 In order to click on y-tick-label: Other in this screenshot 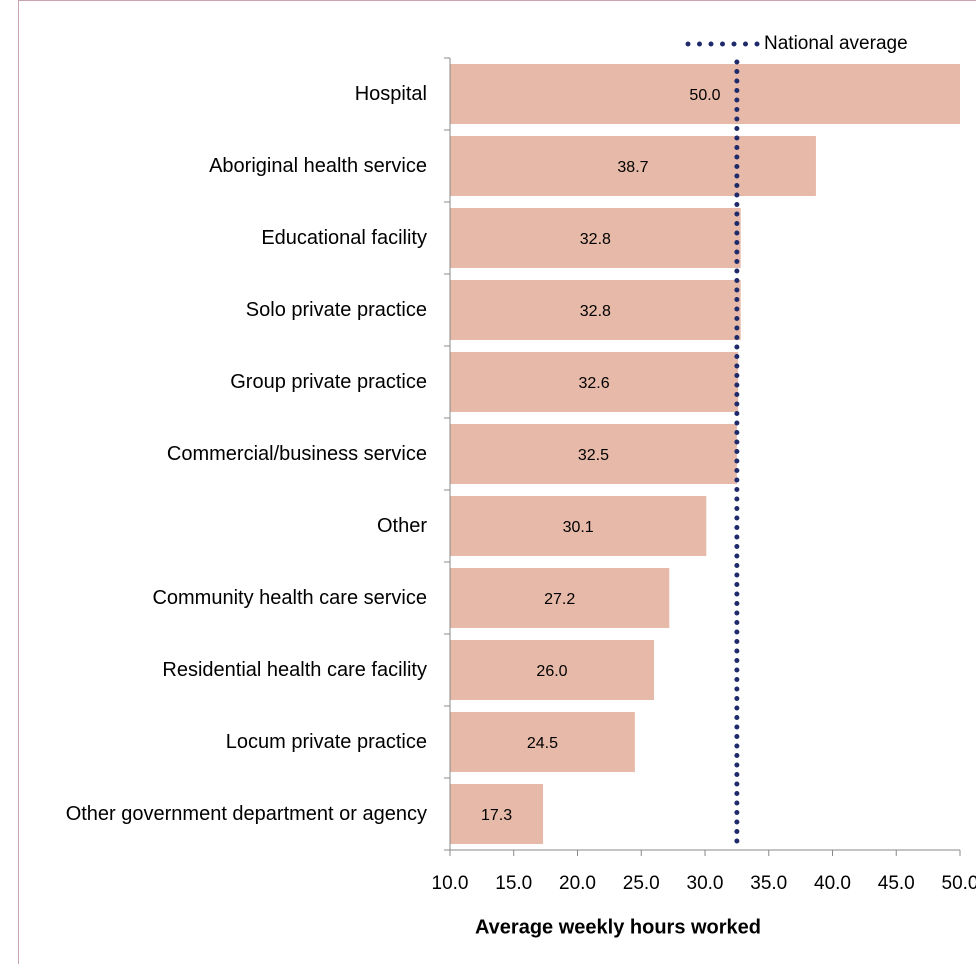, I will do `click(401, 526)`.